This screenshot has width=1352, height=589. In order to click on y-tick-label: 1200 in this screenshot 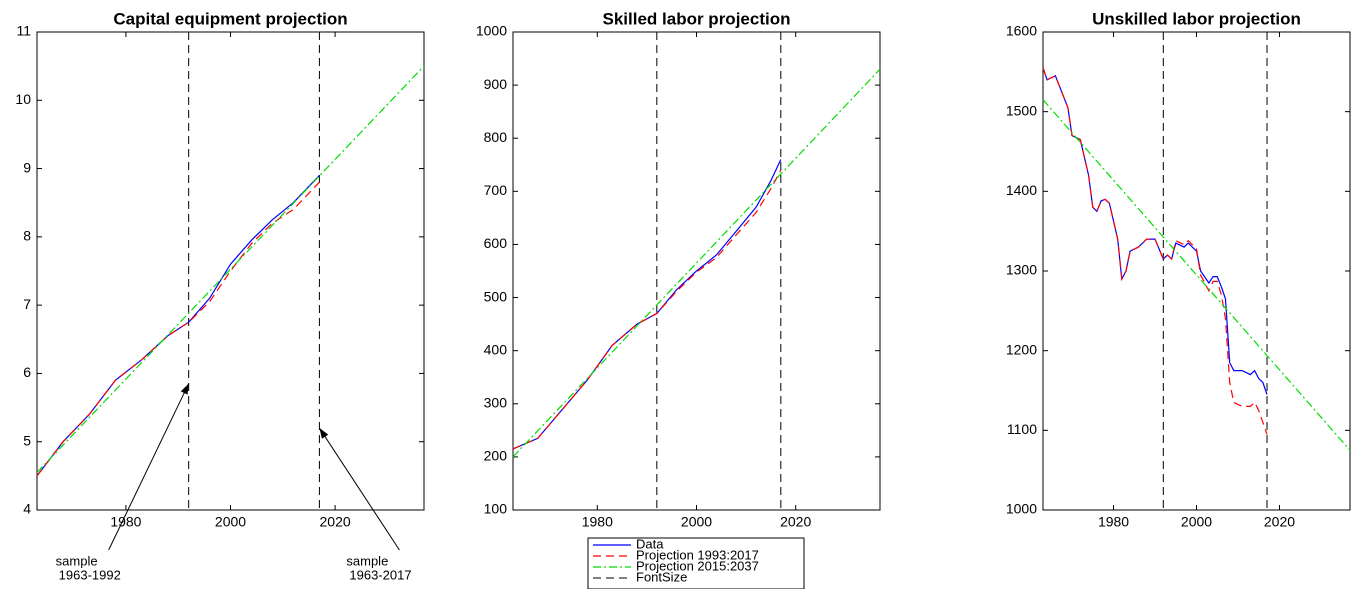, I will do `click(1021, 349)`.